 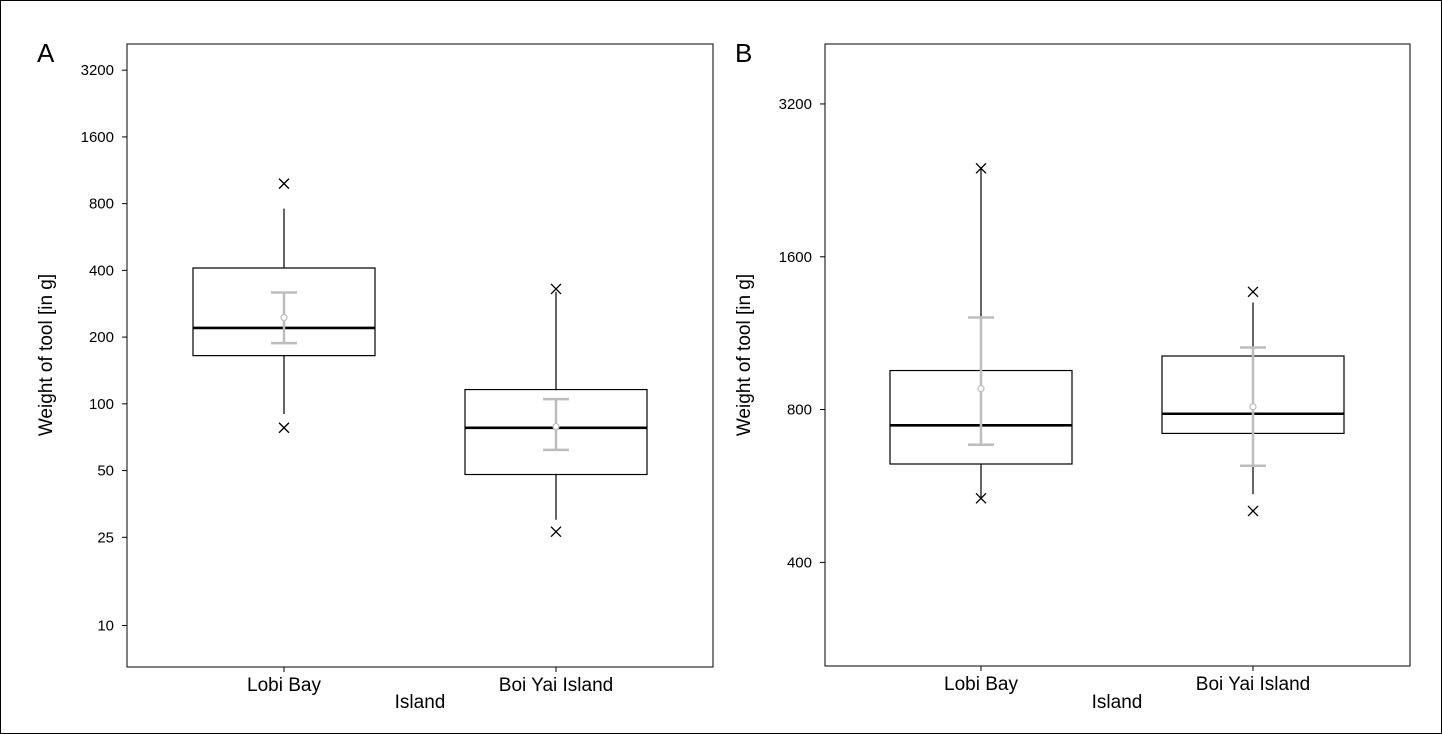 I want to click on y-axis: 10 25 50 100 200 400 800 1600 3200, so click(x=104, y=348).